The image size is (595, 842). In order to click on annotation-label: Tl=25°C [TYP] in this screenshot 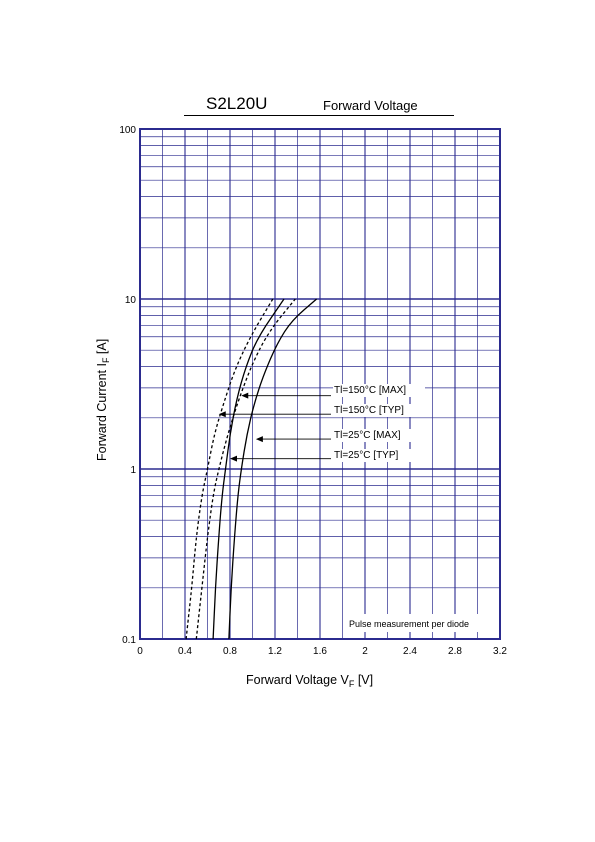, I will do `click(366, 455)`.